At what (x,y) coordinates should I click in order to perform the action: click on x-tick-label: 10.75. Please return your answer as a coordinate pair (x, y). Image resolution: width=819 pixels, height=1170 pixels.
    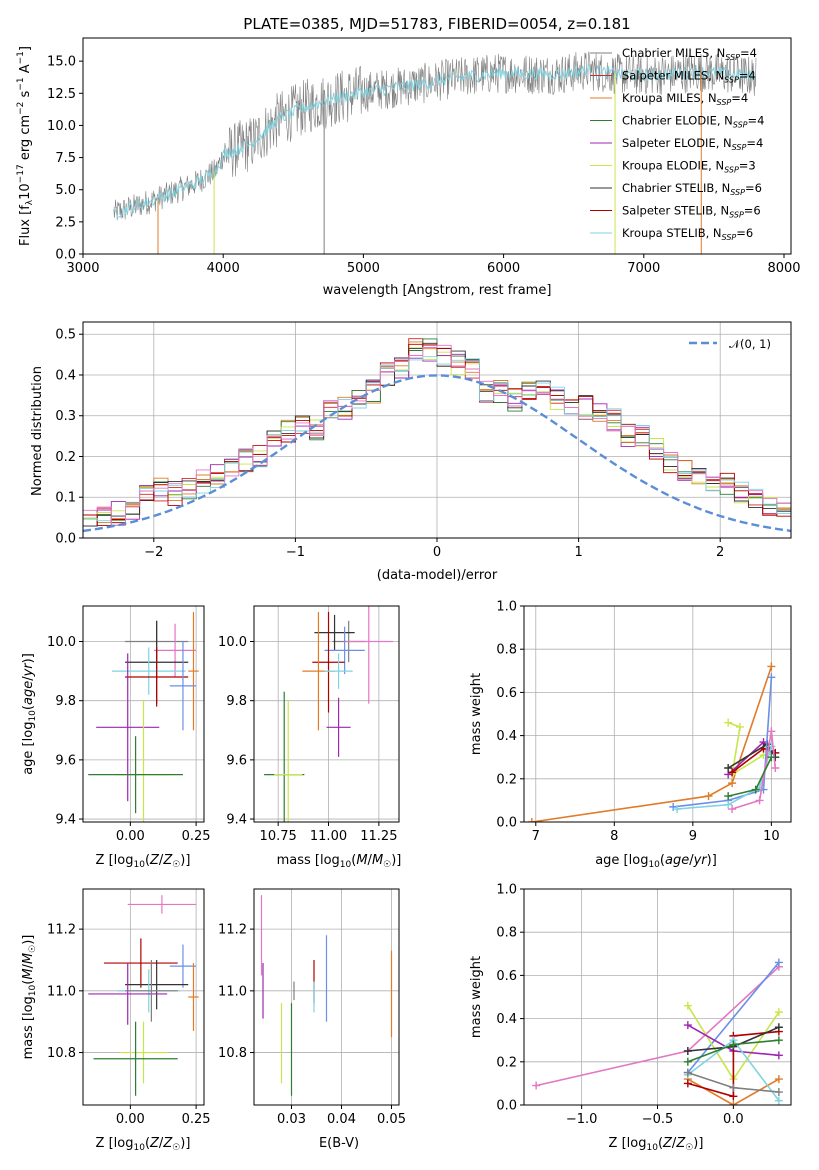
    Looking at the image, I should click on (278, 836).